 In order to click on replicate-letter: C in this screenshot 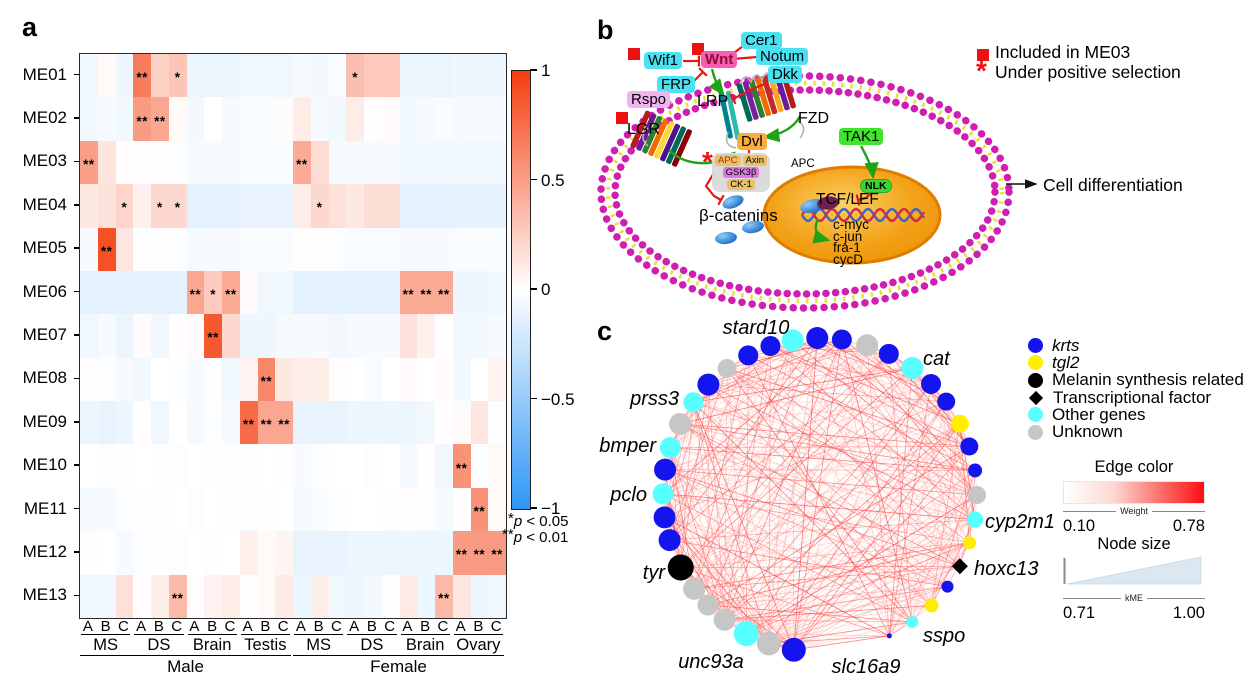, I will do `click(123, 626)`.